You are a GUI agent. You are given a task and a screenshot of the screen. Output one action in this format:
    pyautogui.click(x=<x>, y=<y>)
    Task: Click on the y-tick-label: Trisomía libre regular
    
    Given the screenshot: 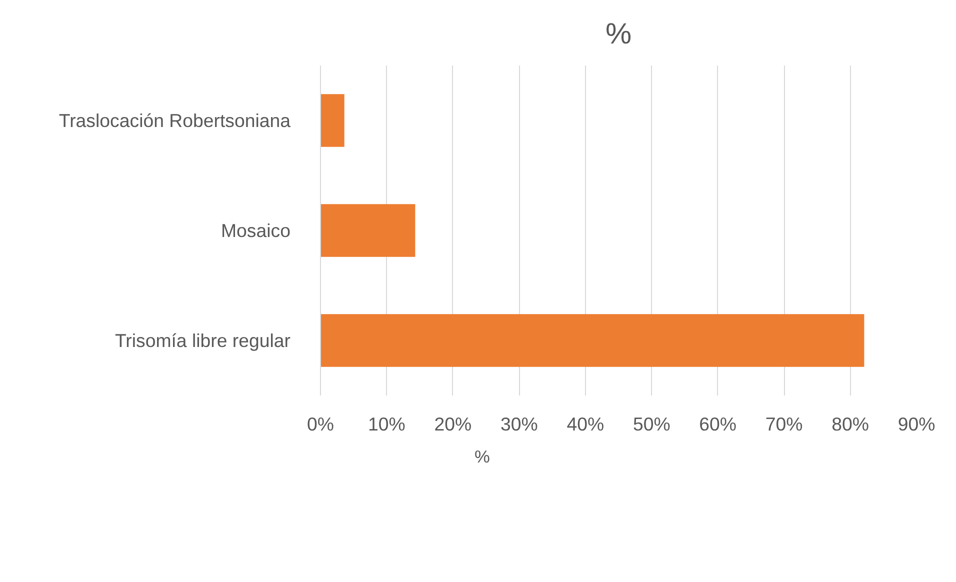 What is the action you would take?
    pyautogui.click(x=202, y=340)
    